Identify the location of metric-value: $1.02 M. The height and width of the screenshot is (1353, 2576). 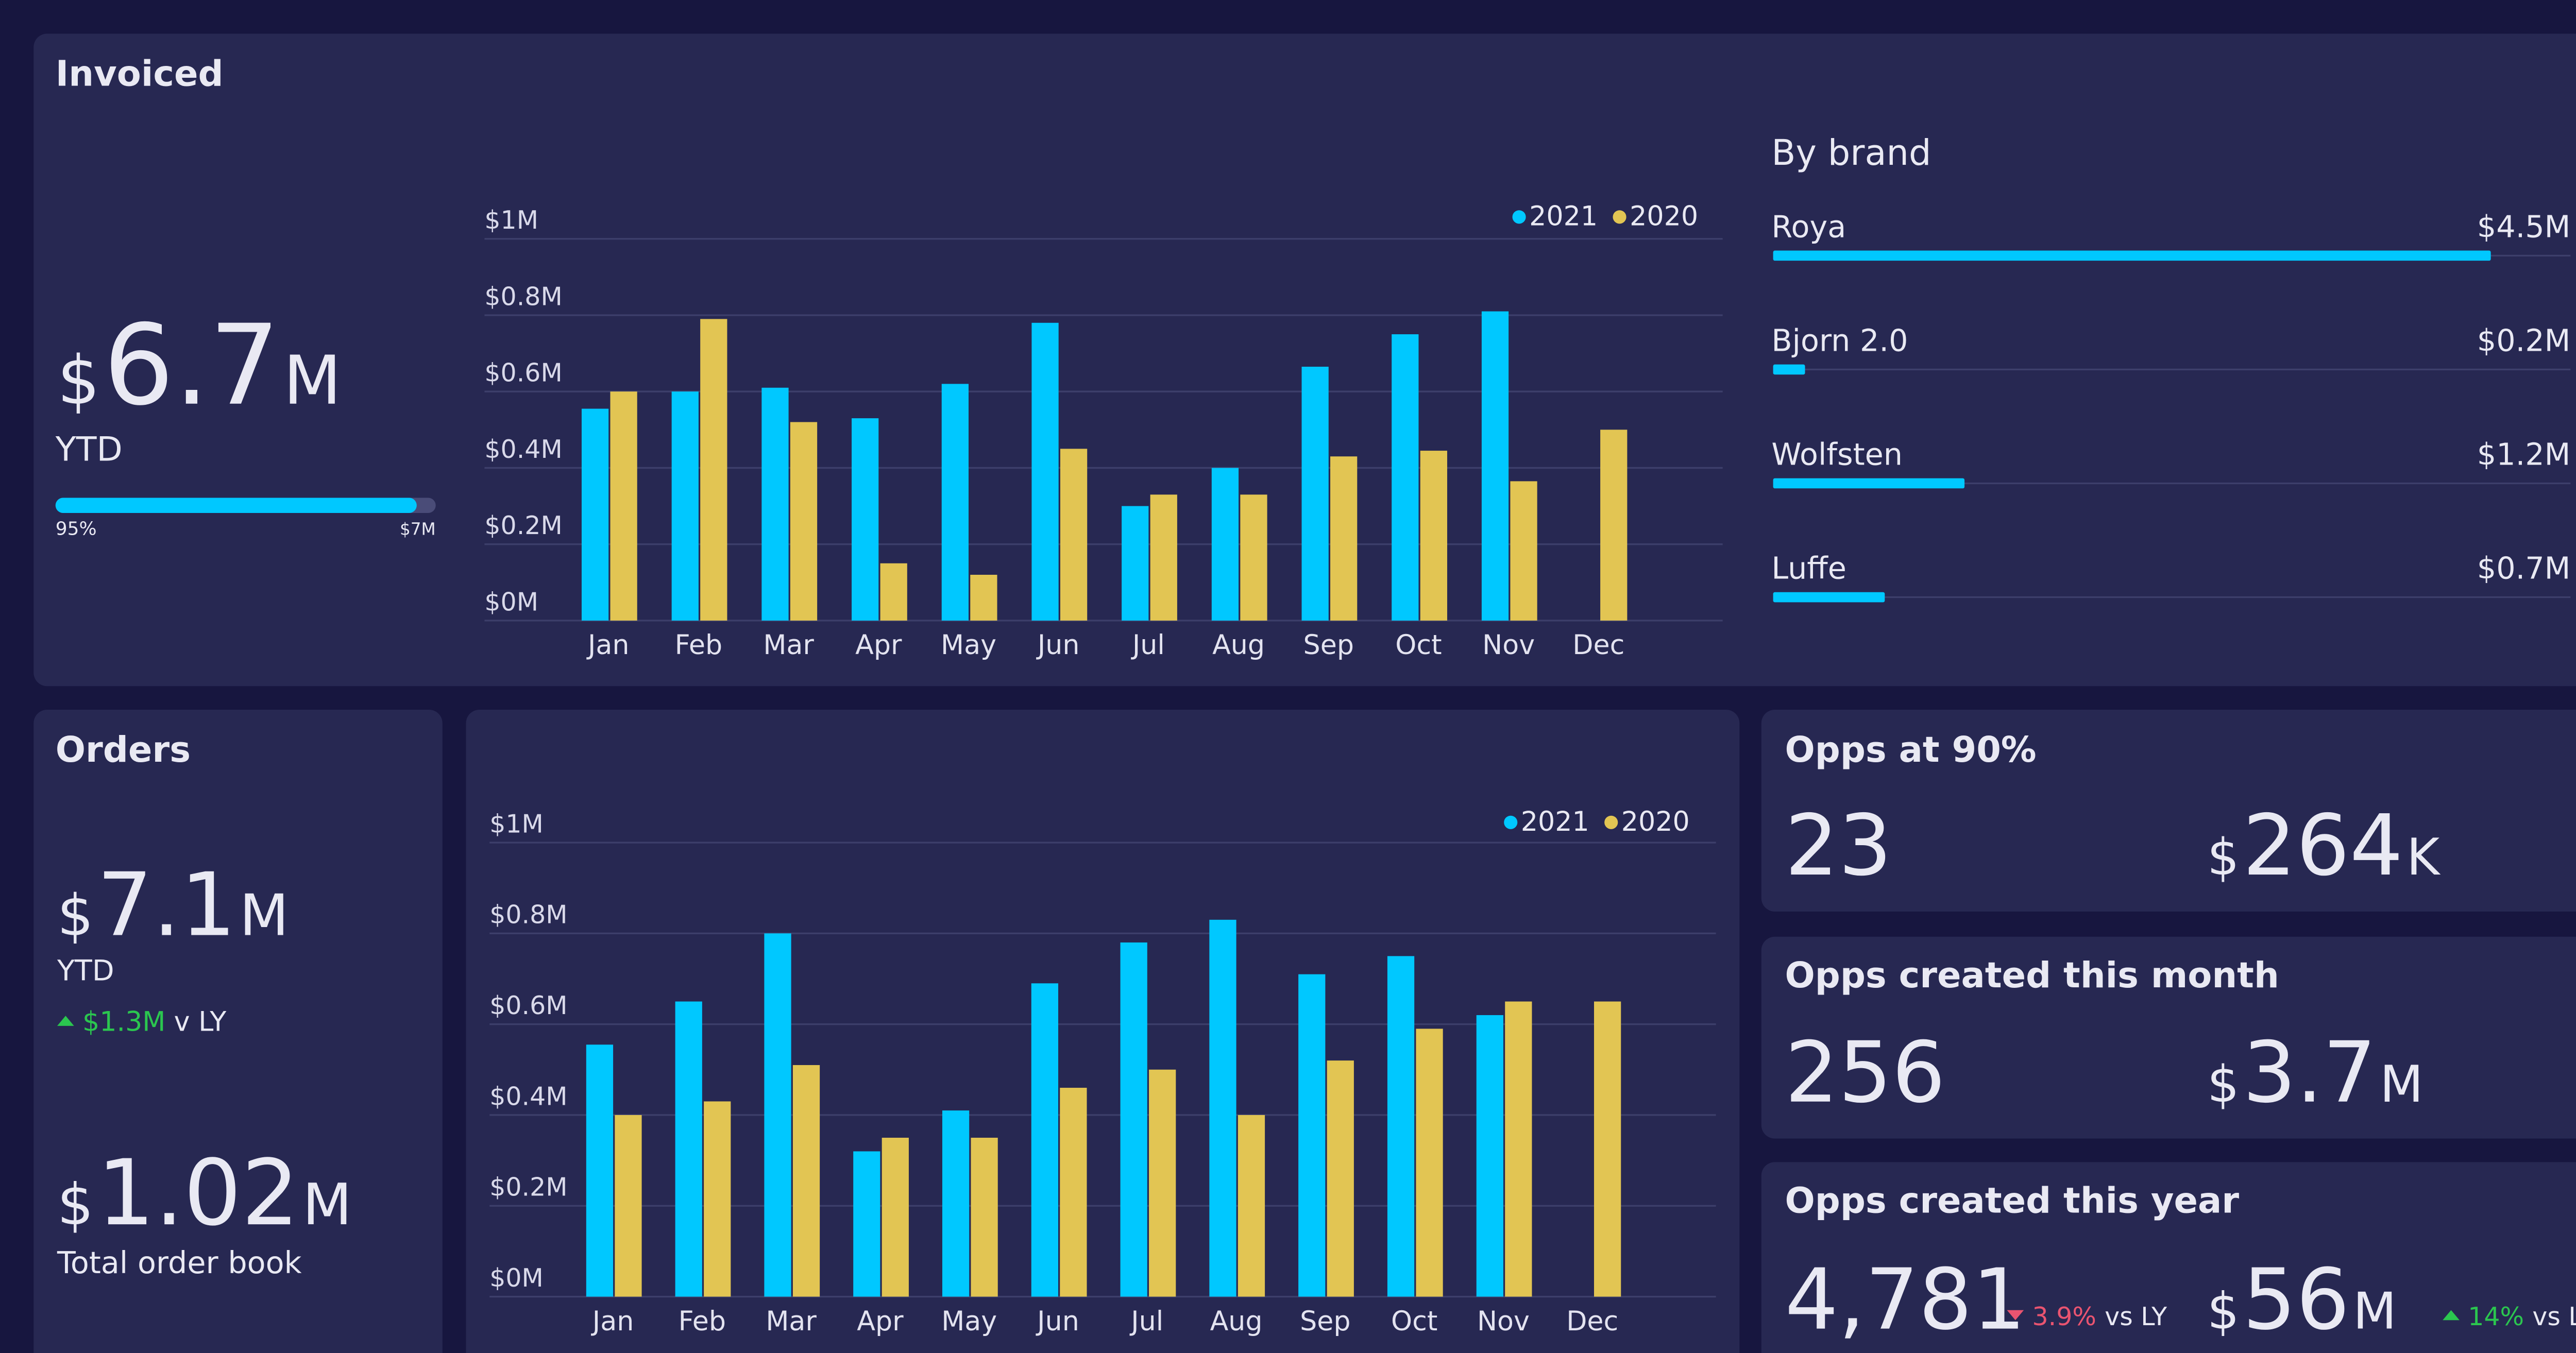
(204, 1193).